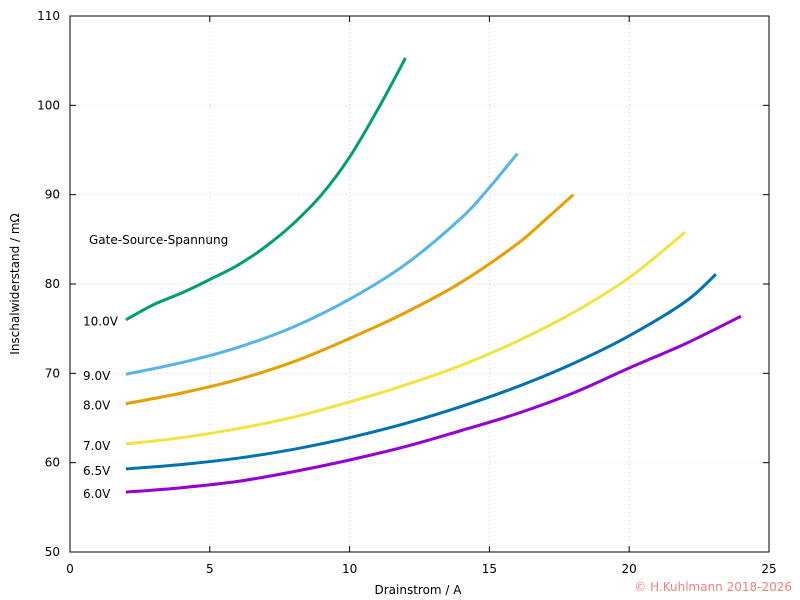 The height and width of the screenshot is (600, 800). What do you see at coordinates (101, 322) in the screenshot?
I see `series-label-10-0V: 10.0V` at bounding box center [101, 322].